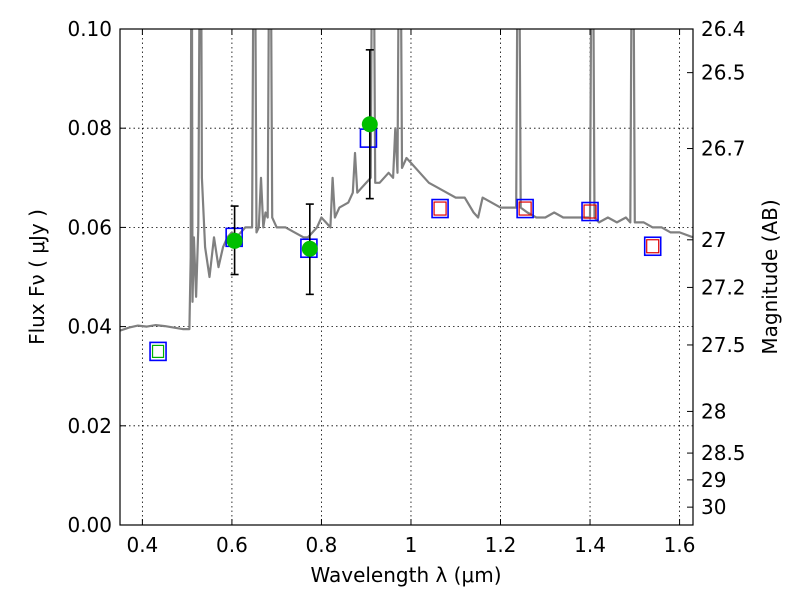 This screenshot has width=800, height=600. I want to click on y2-tick-label: 30, so click(713, 507).